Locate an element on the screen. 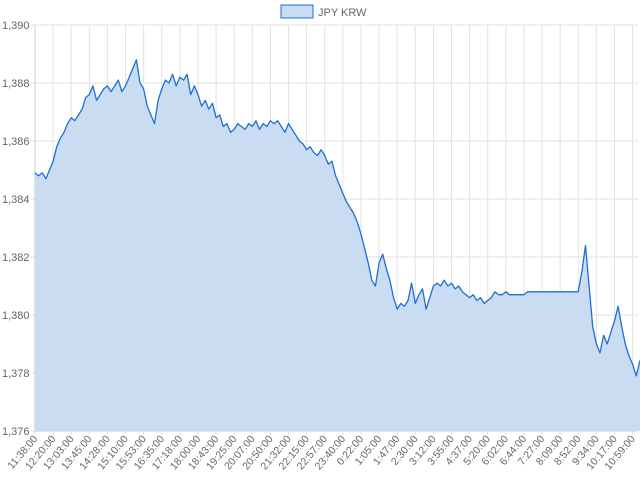 The height and width of the screenshot is (485, 640). y-tick-label: 1,380 is located at coordinates (16, 316).